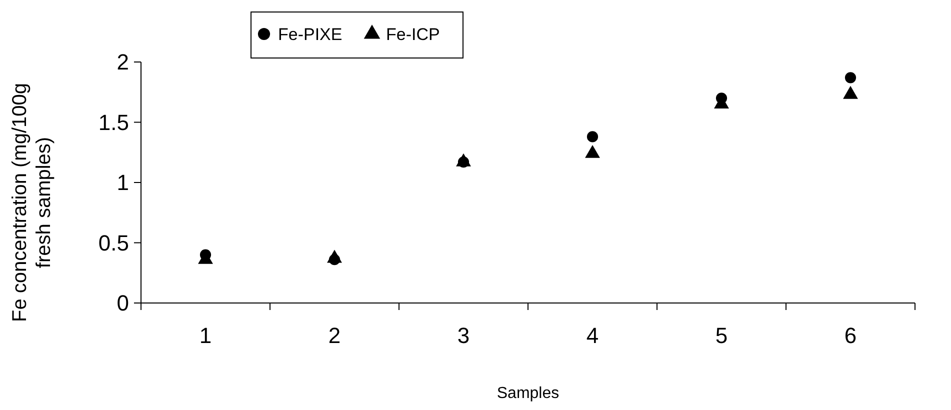 The height and width of the screenshot is (410, 951). What do you see at coordinates (592, 335) in the screenshot?
I see `x-tick-label: 4` at bounding box center [592, 335].